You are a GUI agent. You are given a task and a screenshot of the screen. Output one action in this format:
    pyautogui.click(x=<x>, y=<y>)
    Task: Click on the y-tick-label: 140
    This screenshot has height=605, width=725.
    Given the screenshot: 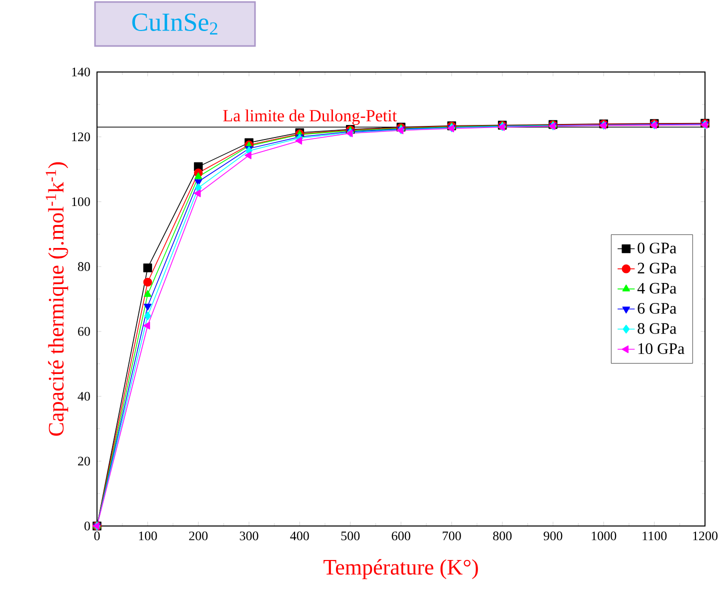 What is the action you would take?
    pyautogui.click(x=81, y=72)
    